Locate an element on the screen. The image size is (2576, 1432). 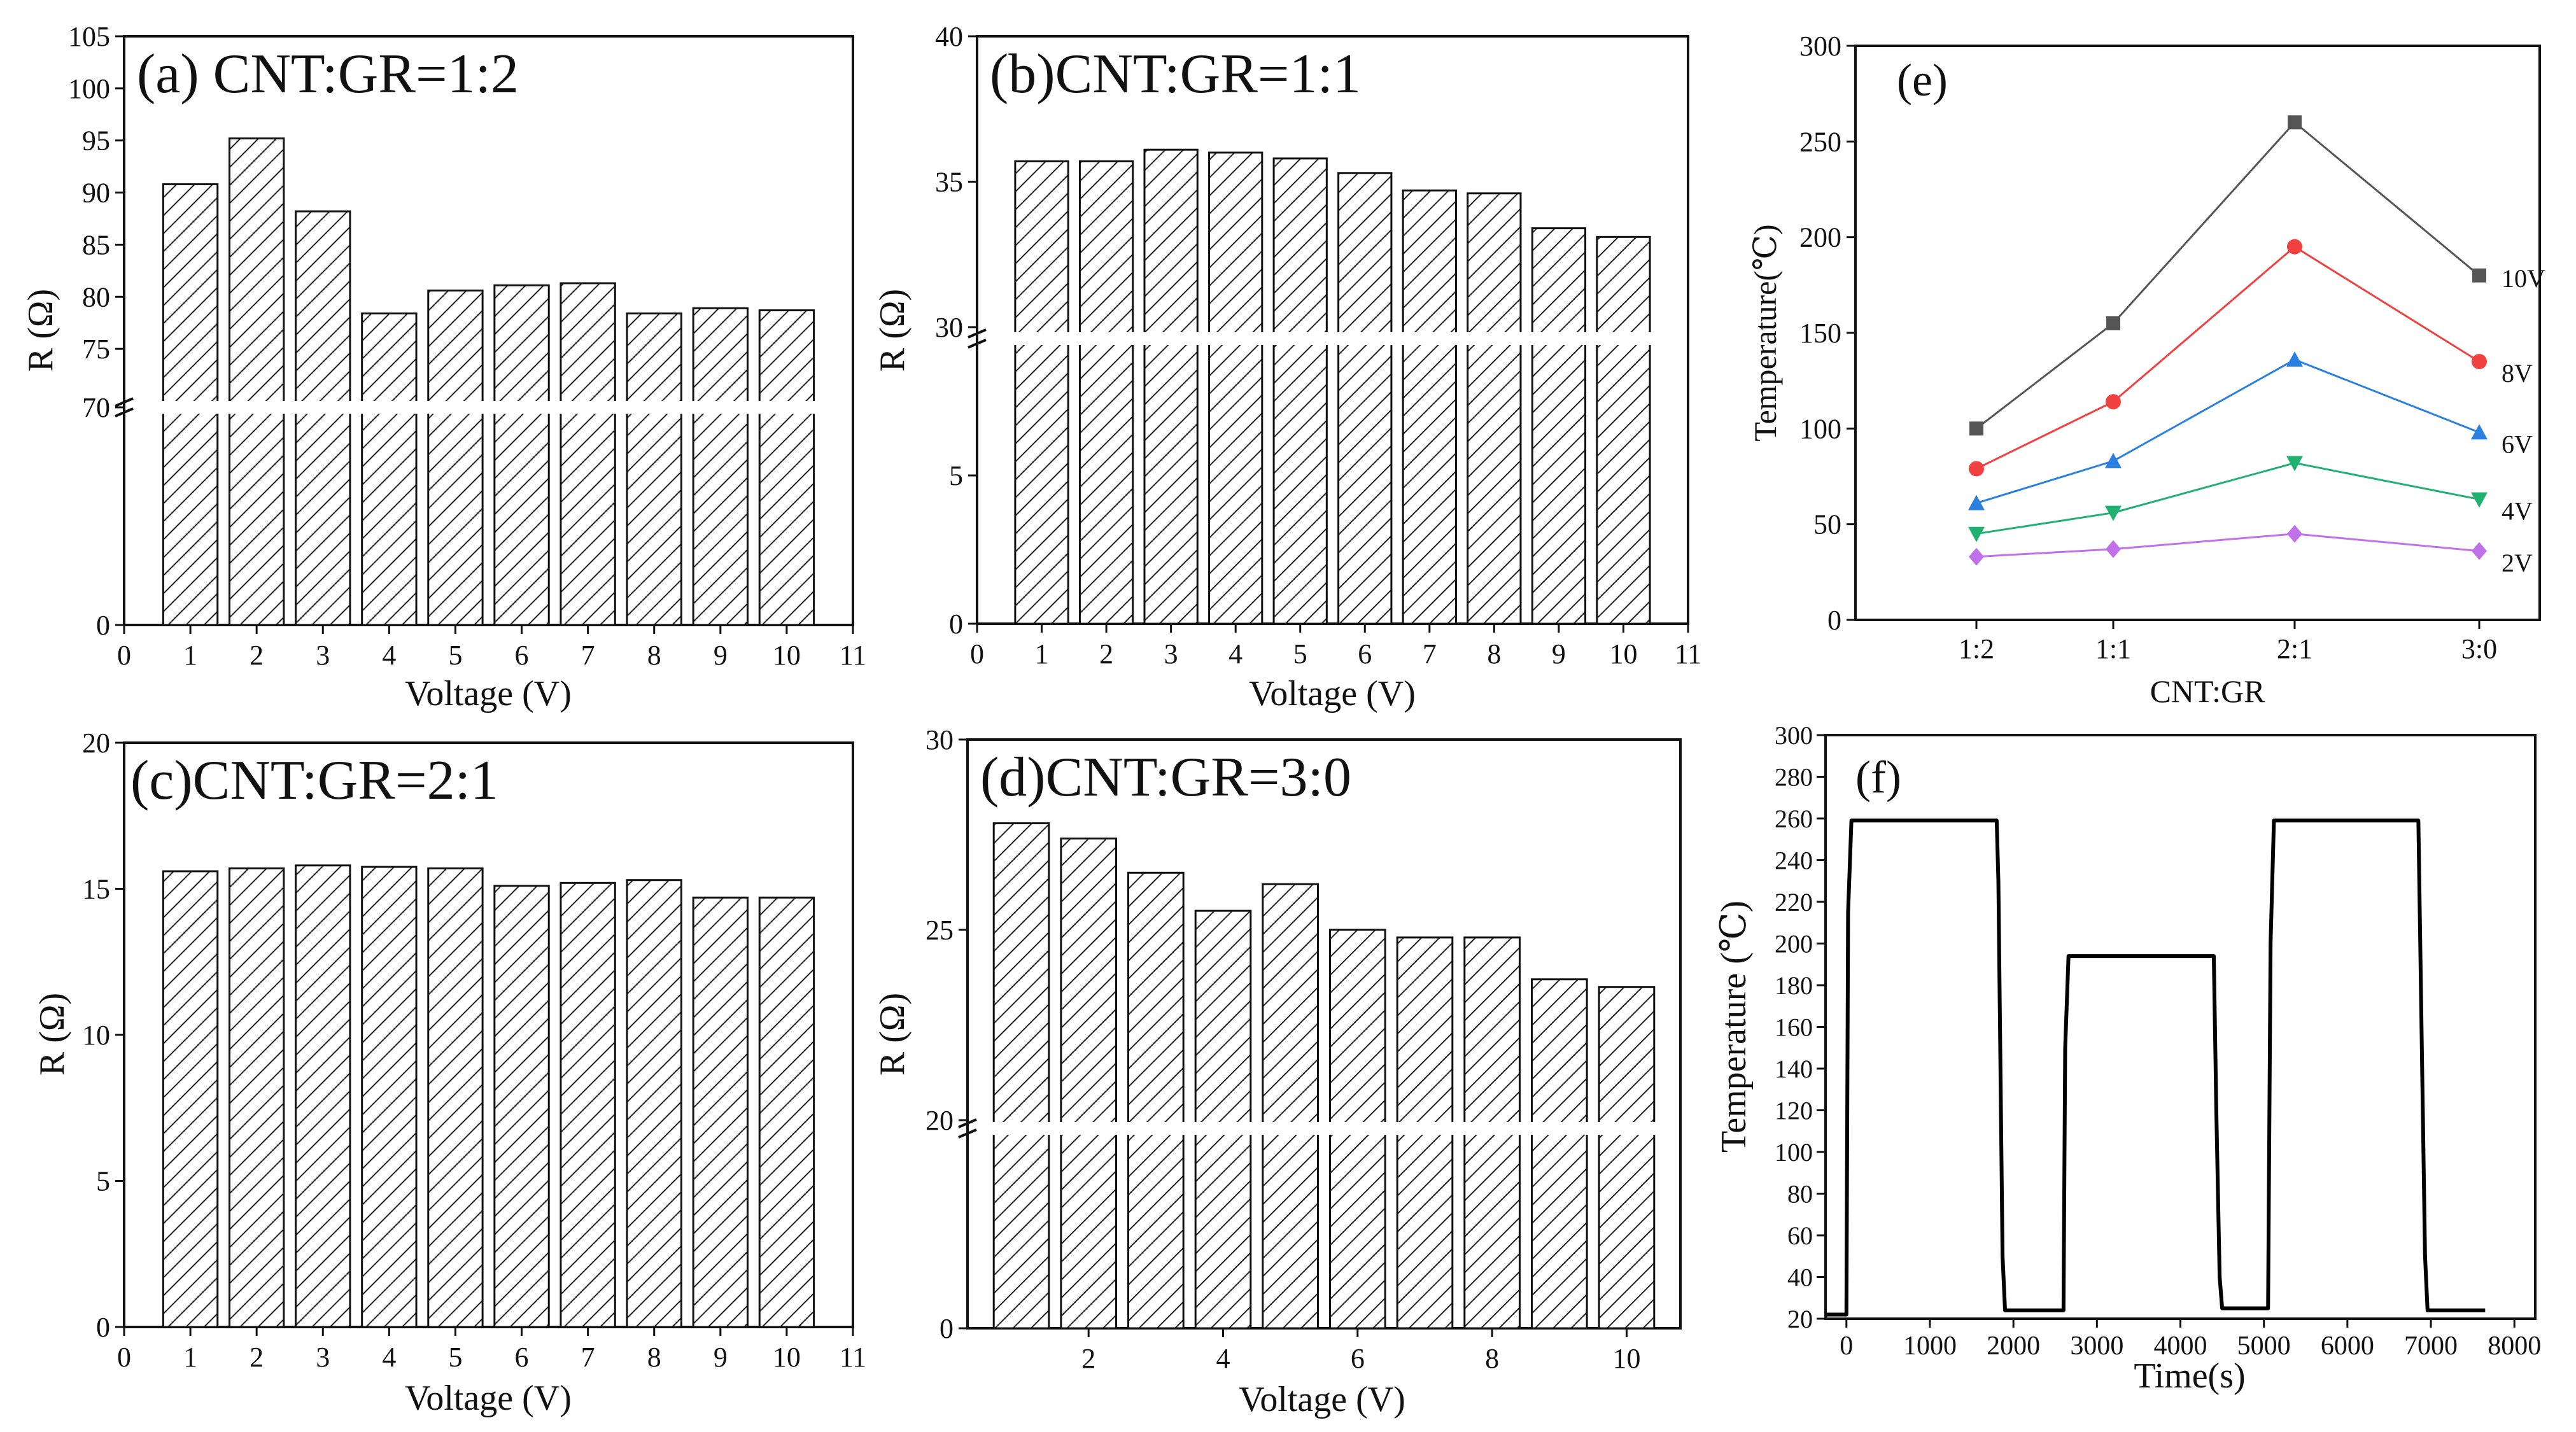
panel-b-bars is located at coordinates (1327, 387).